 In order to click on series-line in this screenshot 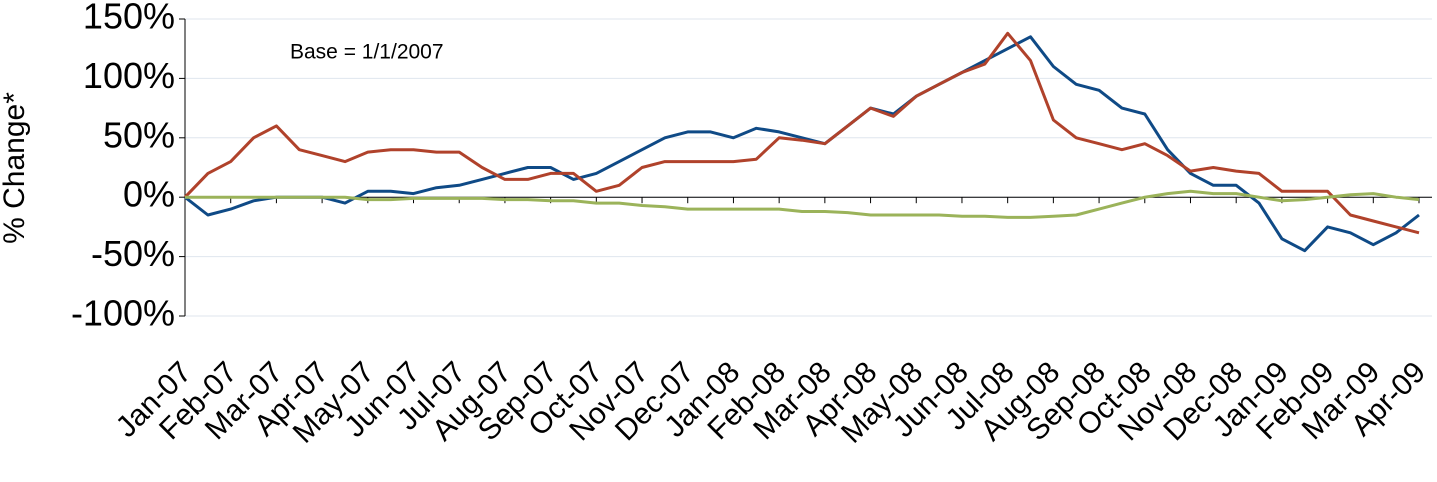, I will do `click(802, 204)`.